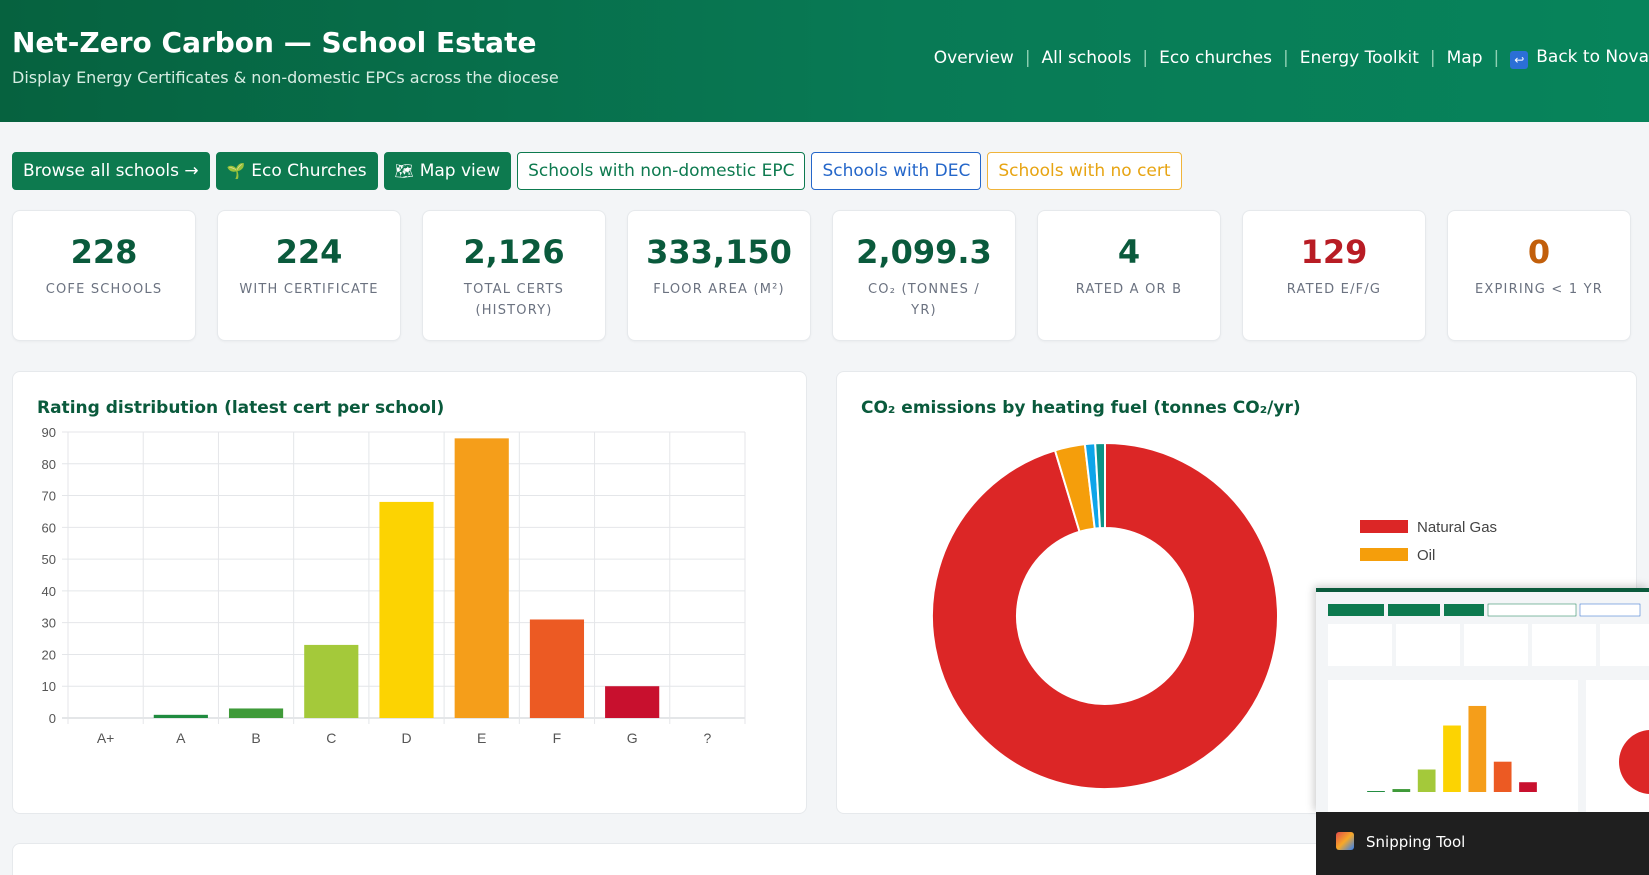 The height and width of the screenshot is (875, 1649). I want to click on bar-C, so click(331, 681).